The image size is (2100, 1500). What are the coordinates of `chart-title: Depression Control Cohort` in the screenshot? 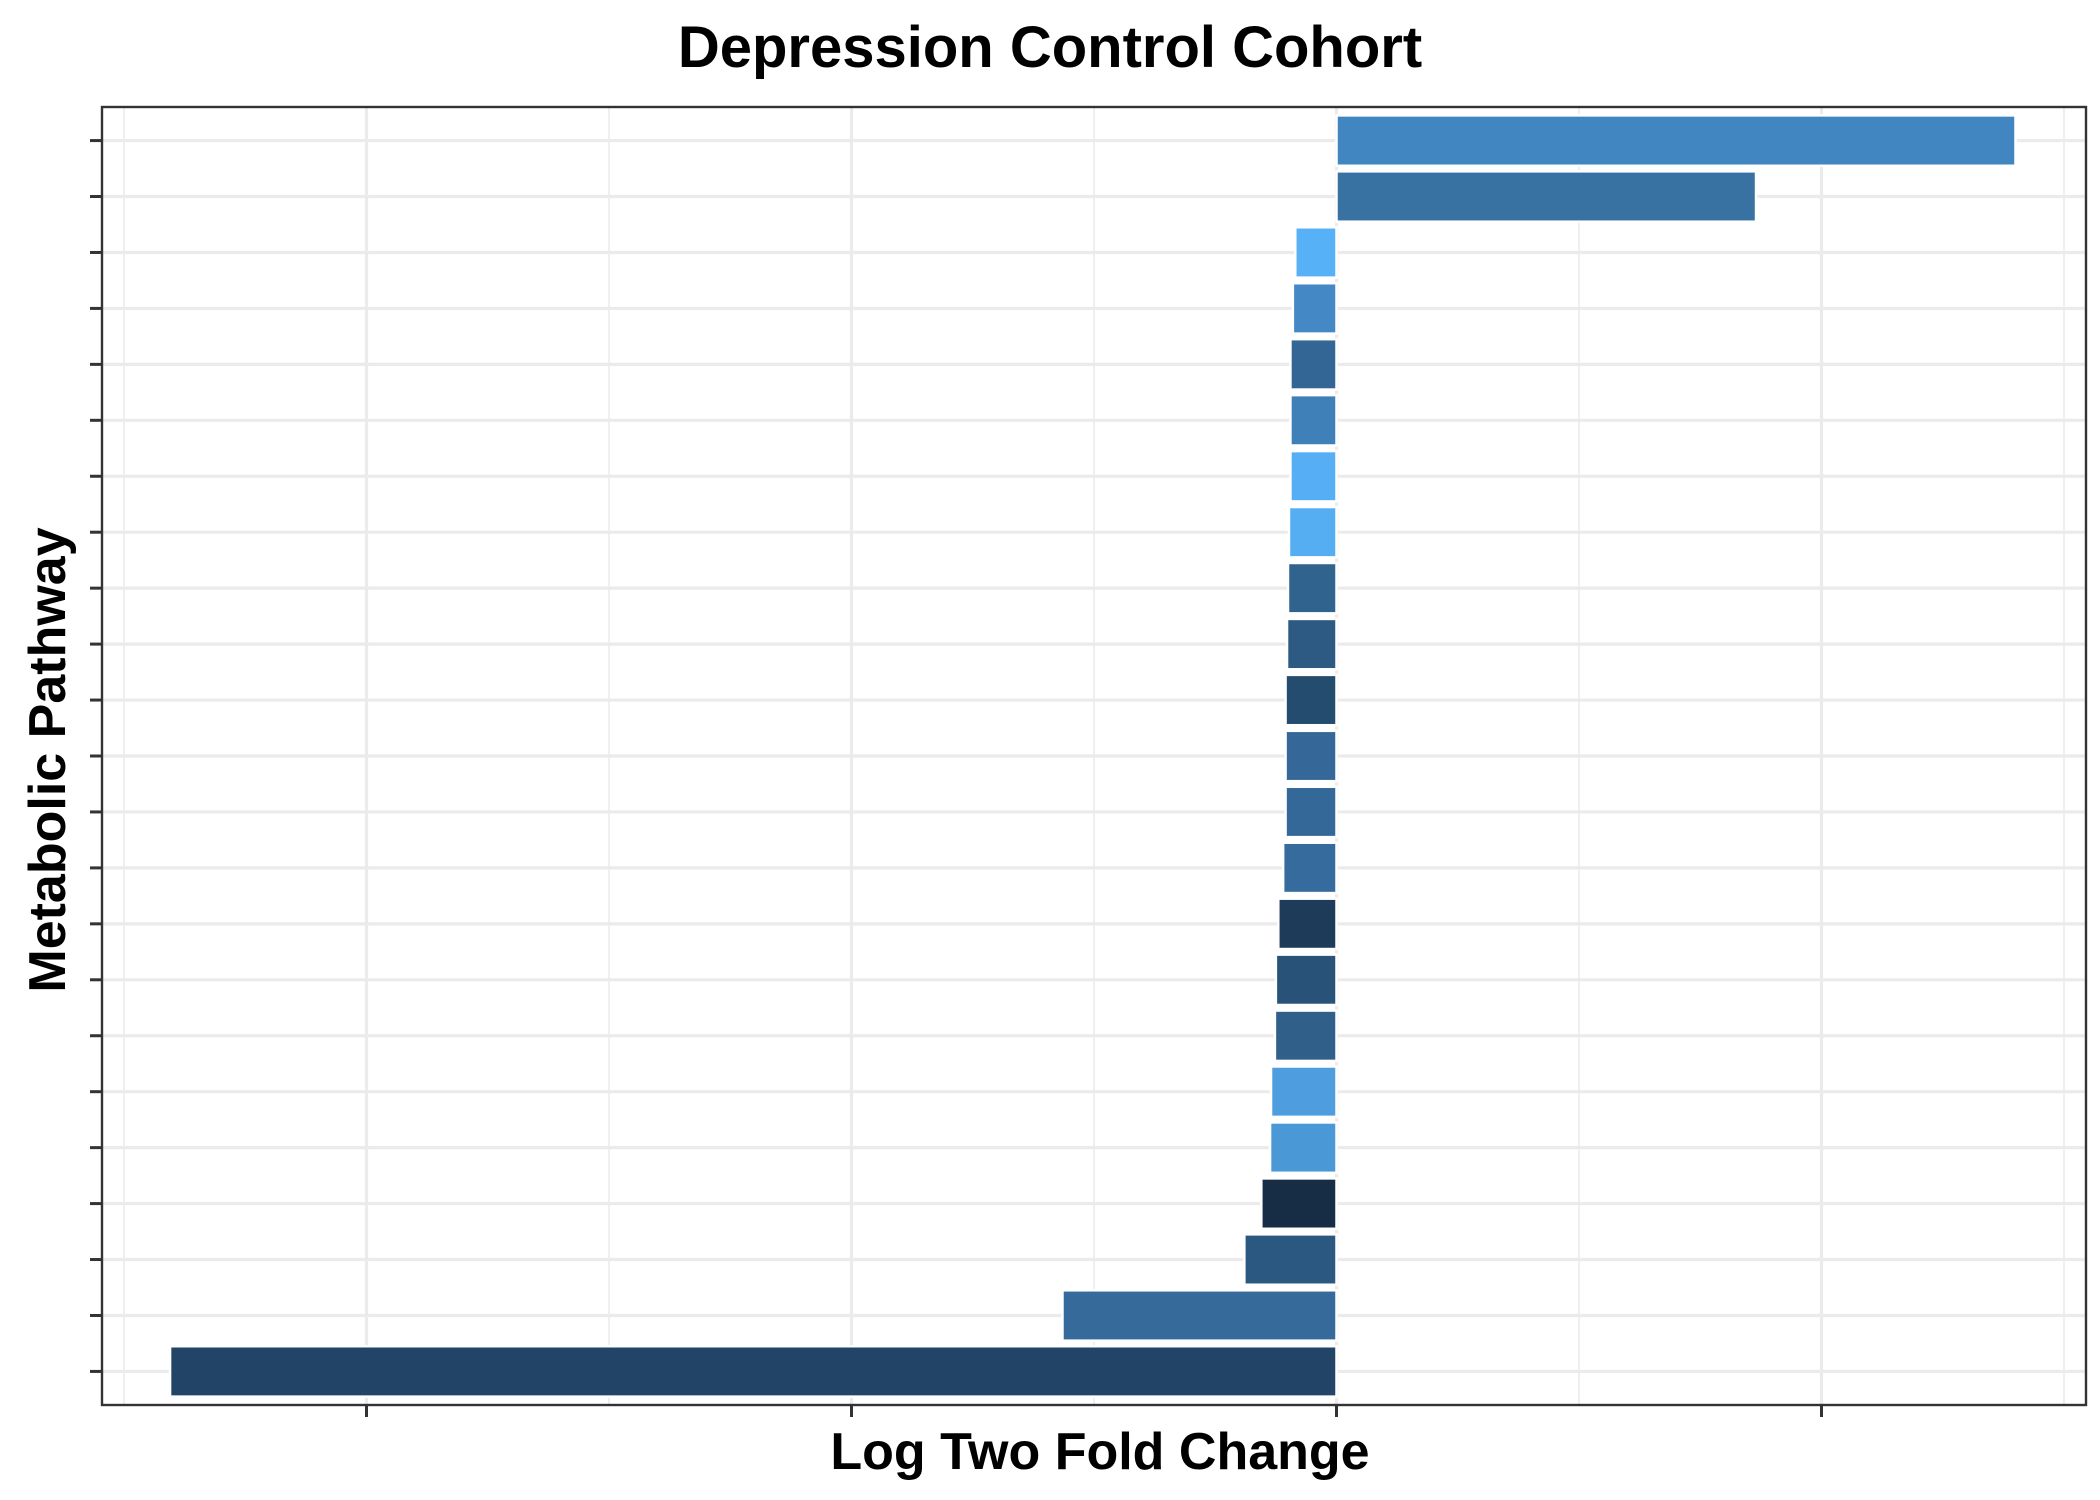 It's located at (1050, 47).